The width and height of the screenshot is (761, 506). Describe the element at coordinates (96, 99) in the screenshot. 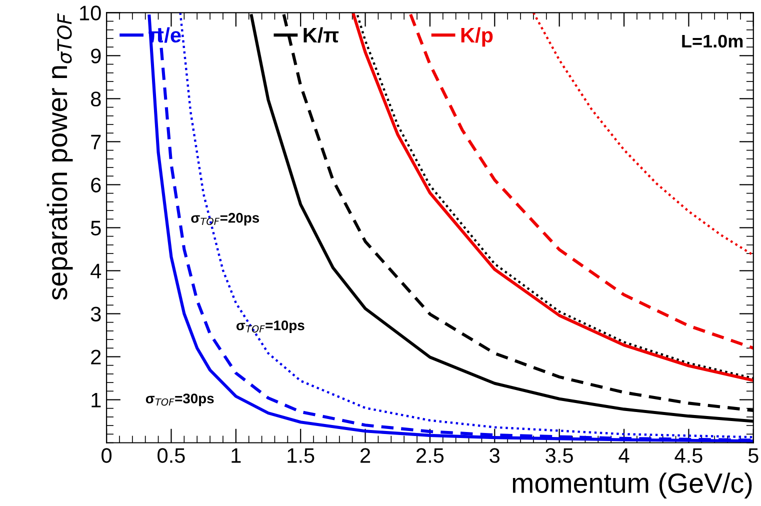

I see `y-tick-label: 8` at that location.